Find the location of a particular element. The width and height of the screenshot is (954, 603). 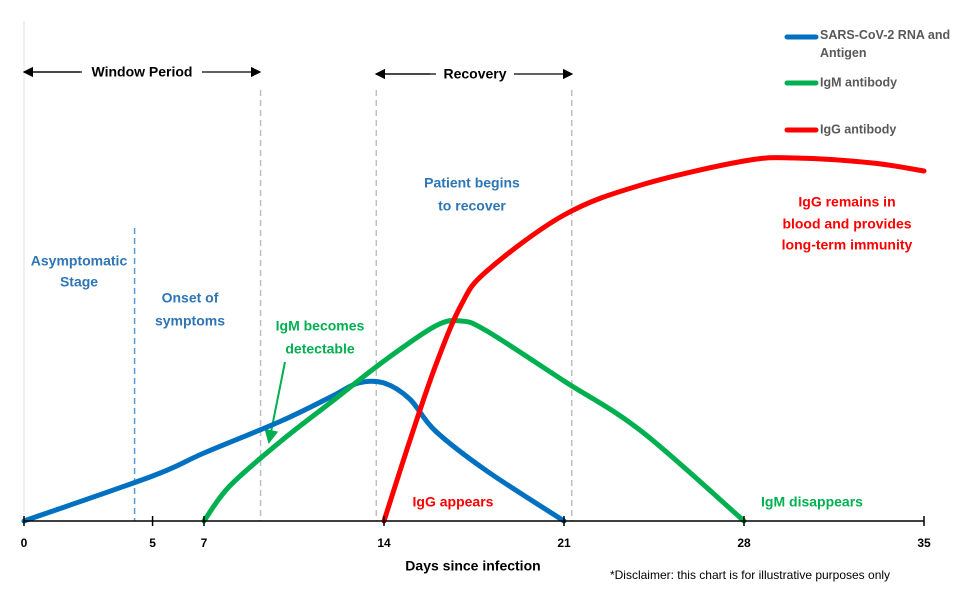

x-tick-label: 14 is located at coordinates (384, 543).